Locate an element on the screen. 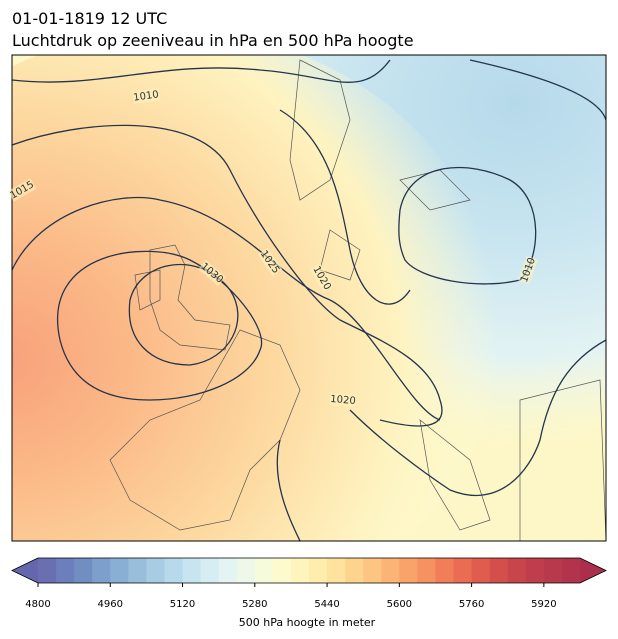 Image resolution: width=618 pixels, height=639 pixels. colorbar-label: 500 hPa hoogte in meter is located at coordinates (307, 622).